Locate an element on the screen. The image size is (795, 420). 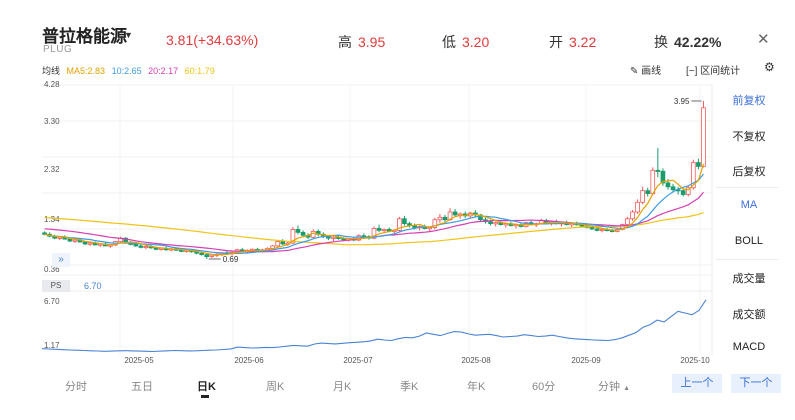
time-axis-label: 2025-08 is located at coordinates (476, 360).